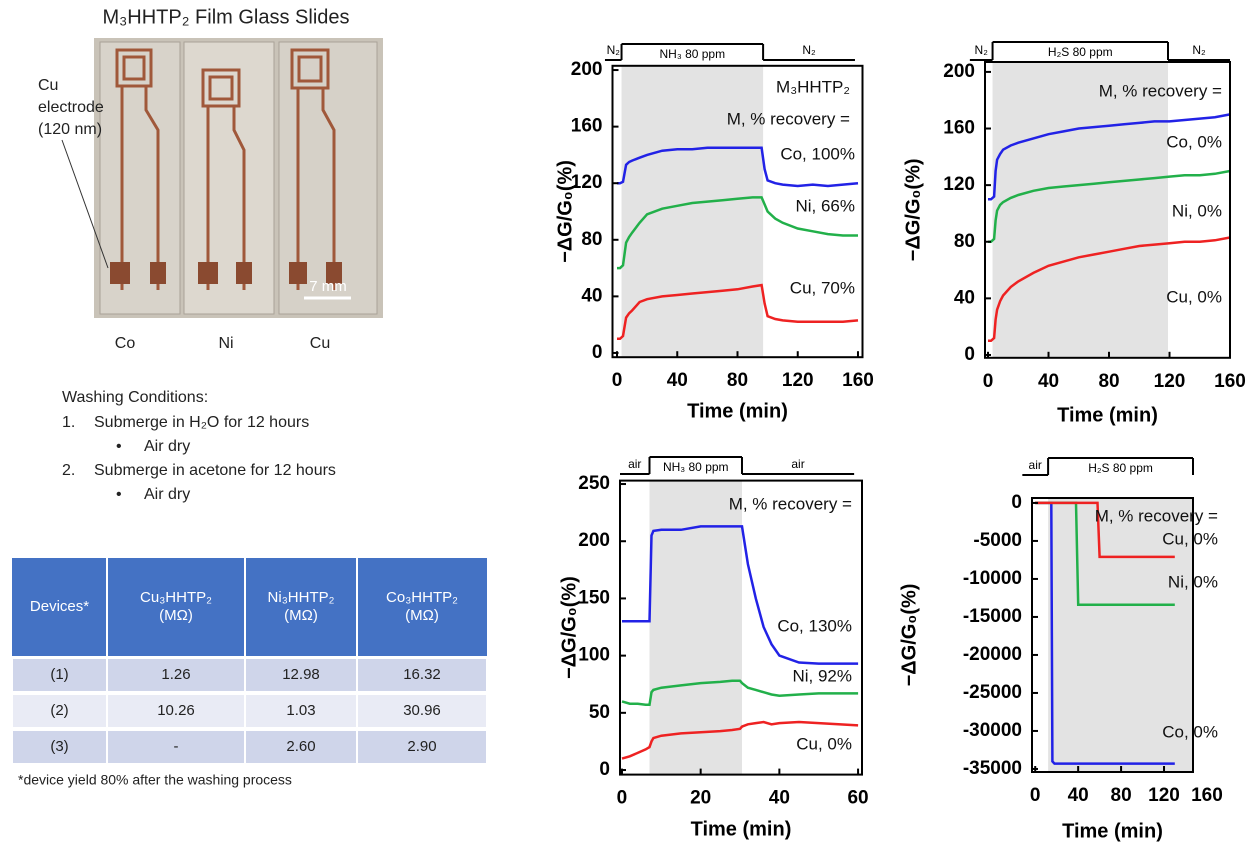 Image resolution: width=1260 pixels, height=846 pixels. I want to click on table-cell: 2.90, so click(421, 746).